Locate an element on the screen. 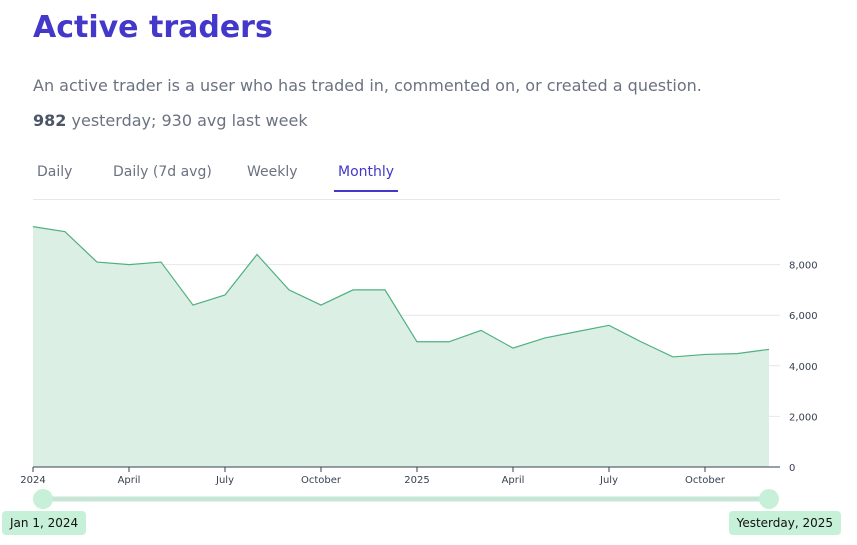 Image resolution: width=857 pixels, height=545 pixels. tab: Daily (7d avg) is located at coordinates (162, 172).